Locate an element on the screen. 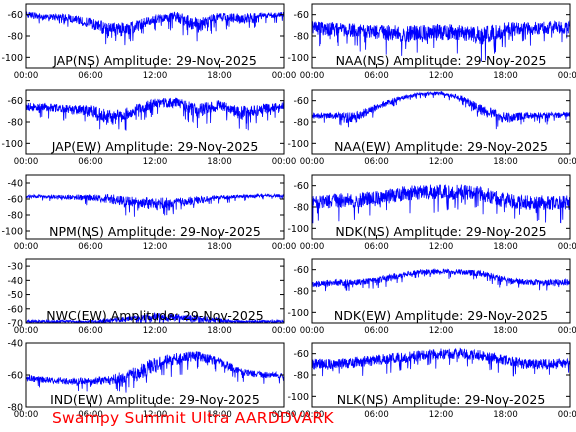  panel-title: NDK(NS) Amplitude: 29-Nov-2025 is located at coordinates (440, 231).